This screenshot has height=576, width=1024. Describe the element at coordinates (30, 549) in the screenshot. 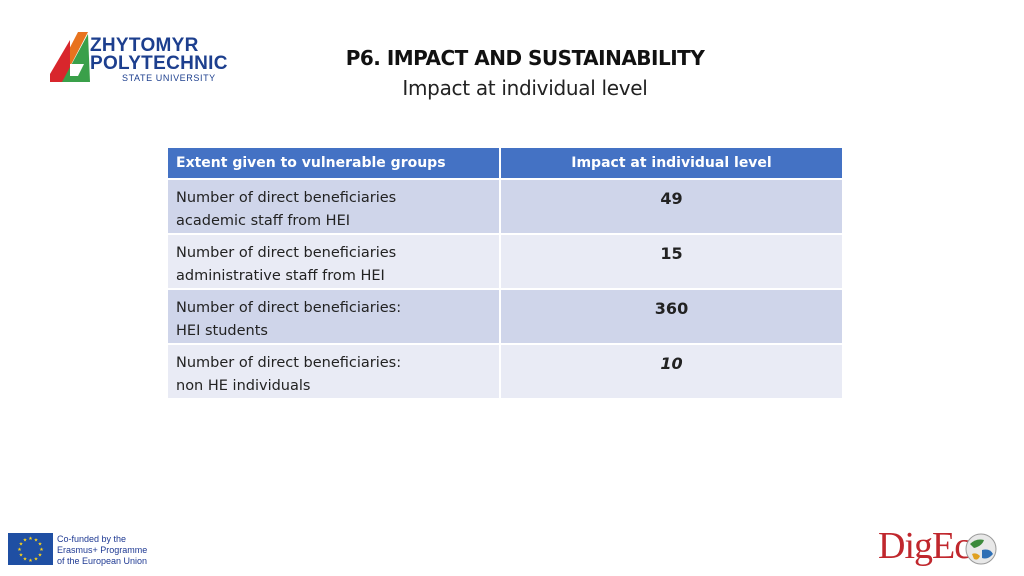

I see `eu-flag-icon: ★ ★ ★ ★ ★ ★ ★ ★ ★ ★ ★ ★` at that location.